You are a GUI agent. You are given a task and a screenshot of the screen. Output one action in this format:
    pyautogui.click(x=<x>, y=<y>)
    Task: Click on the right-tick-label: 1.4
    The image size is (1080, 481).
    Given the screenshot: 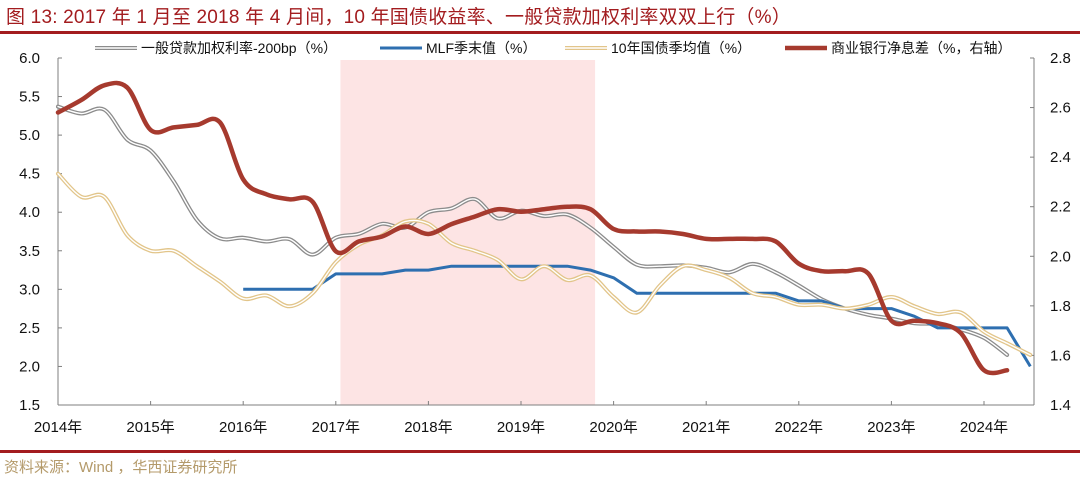 What is the action you would take?
    pyautogui.click(x=1060, y=405)
    